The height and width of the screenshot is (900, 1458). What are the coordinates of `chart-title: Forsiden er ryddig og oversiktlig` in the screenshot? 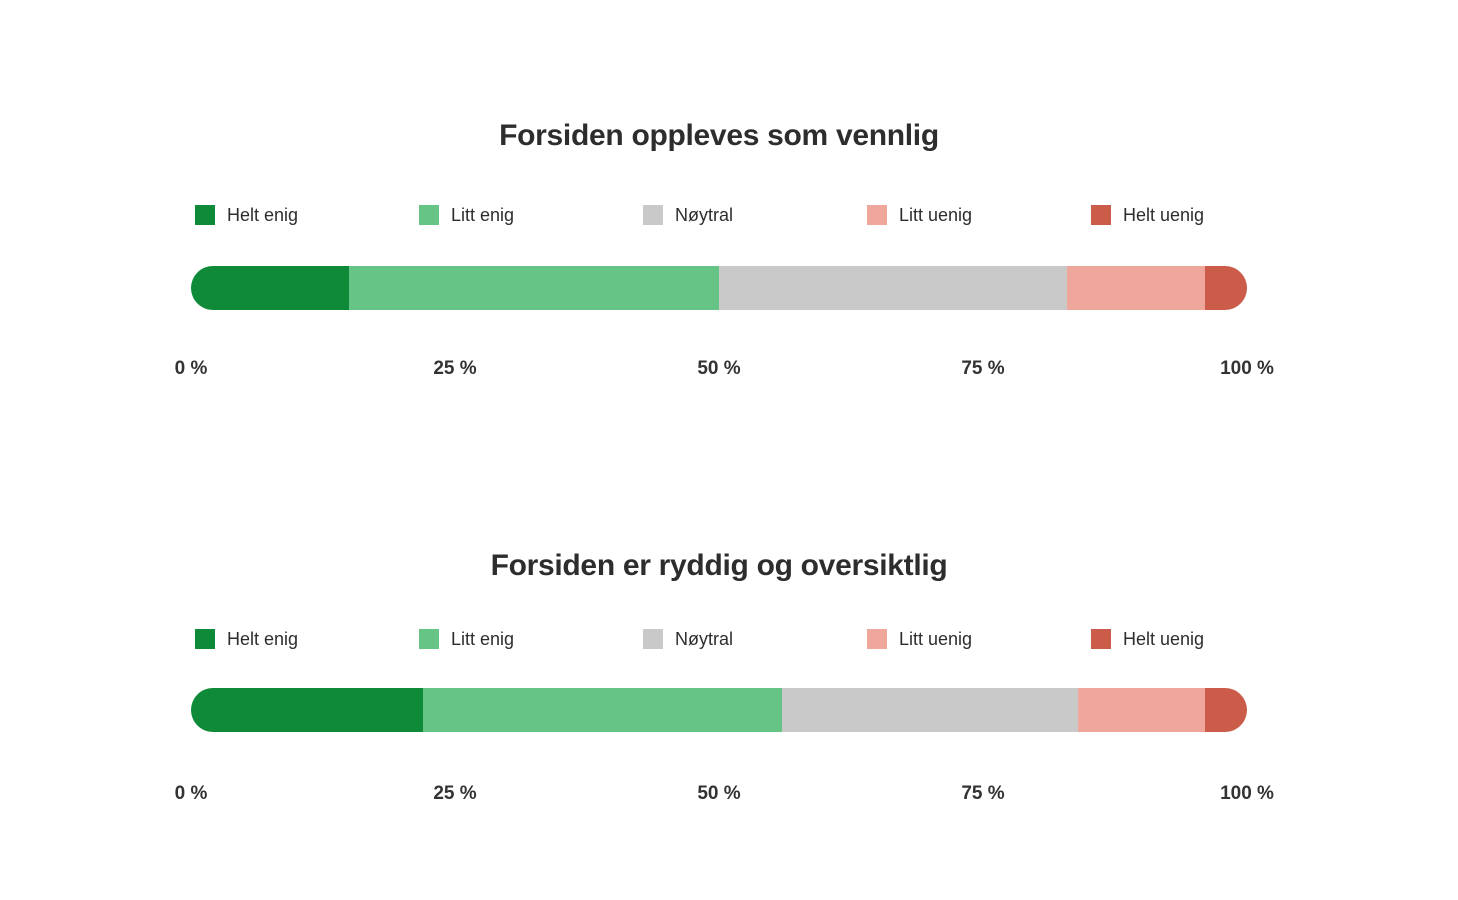 It's located at (719, 565).